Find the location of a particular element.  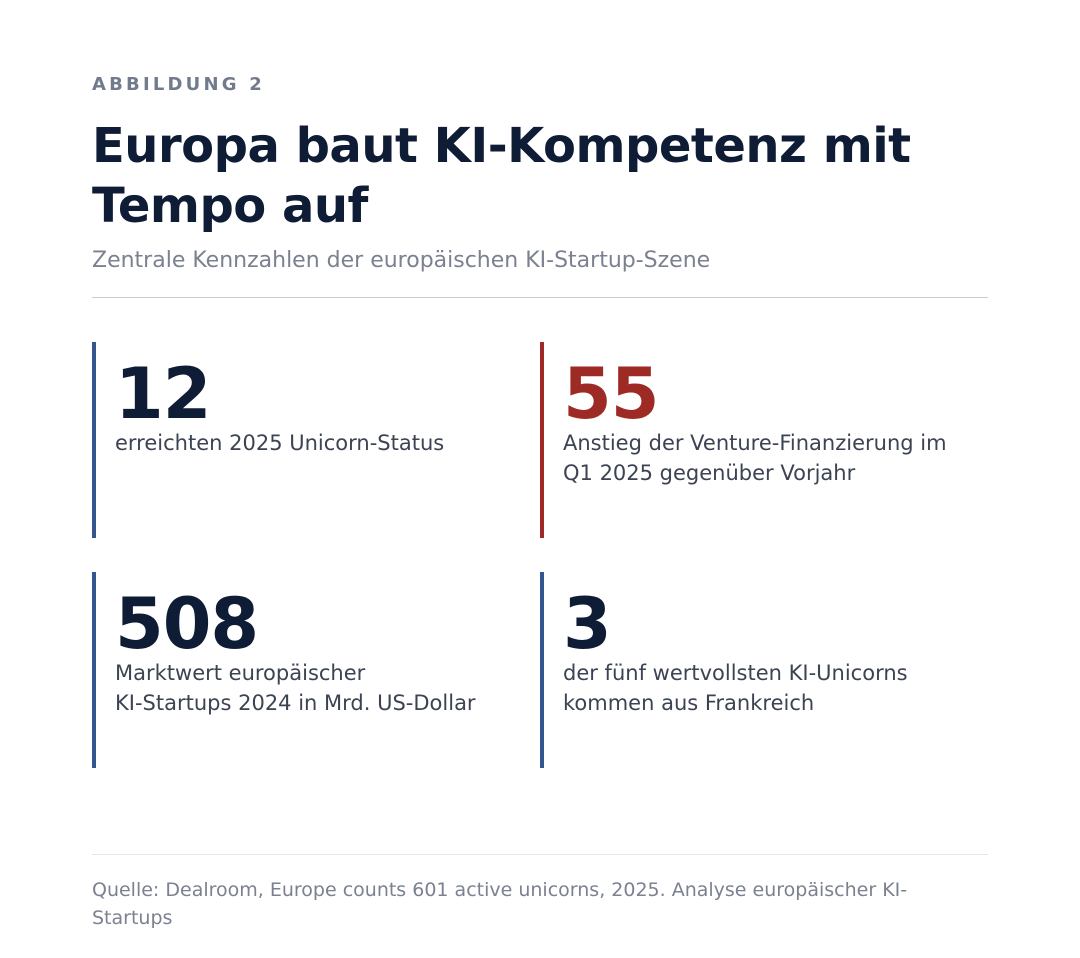

page-title: Europa baut KI-Kompetenz mit Tempo auf is located at coordinates (501, 176).